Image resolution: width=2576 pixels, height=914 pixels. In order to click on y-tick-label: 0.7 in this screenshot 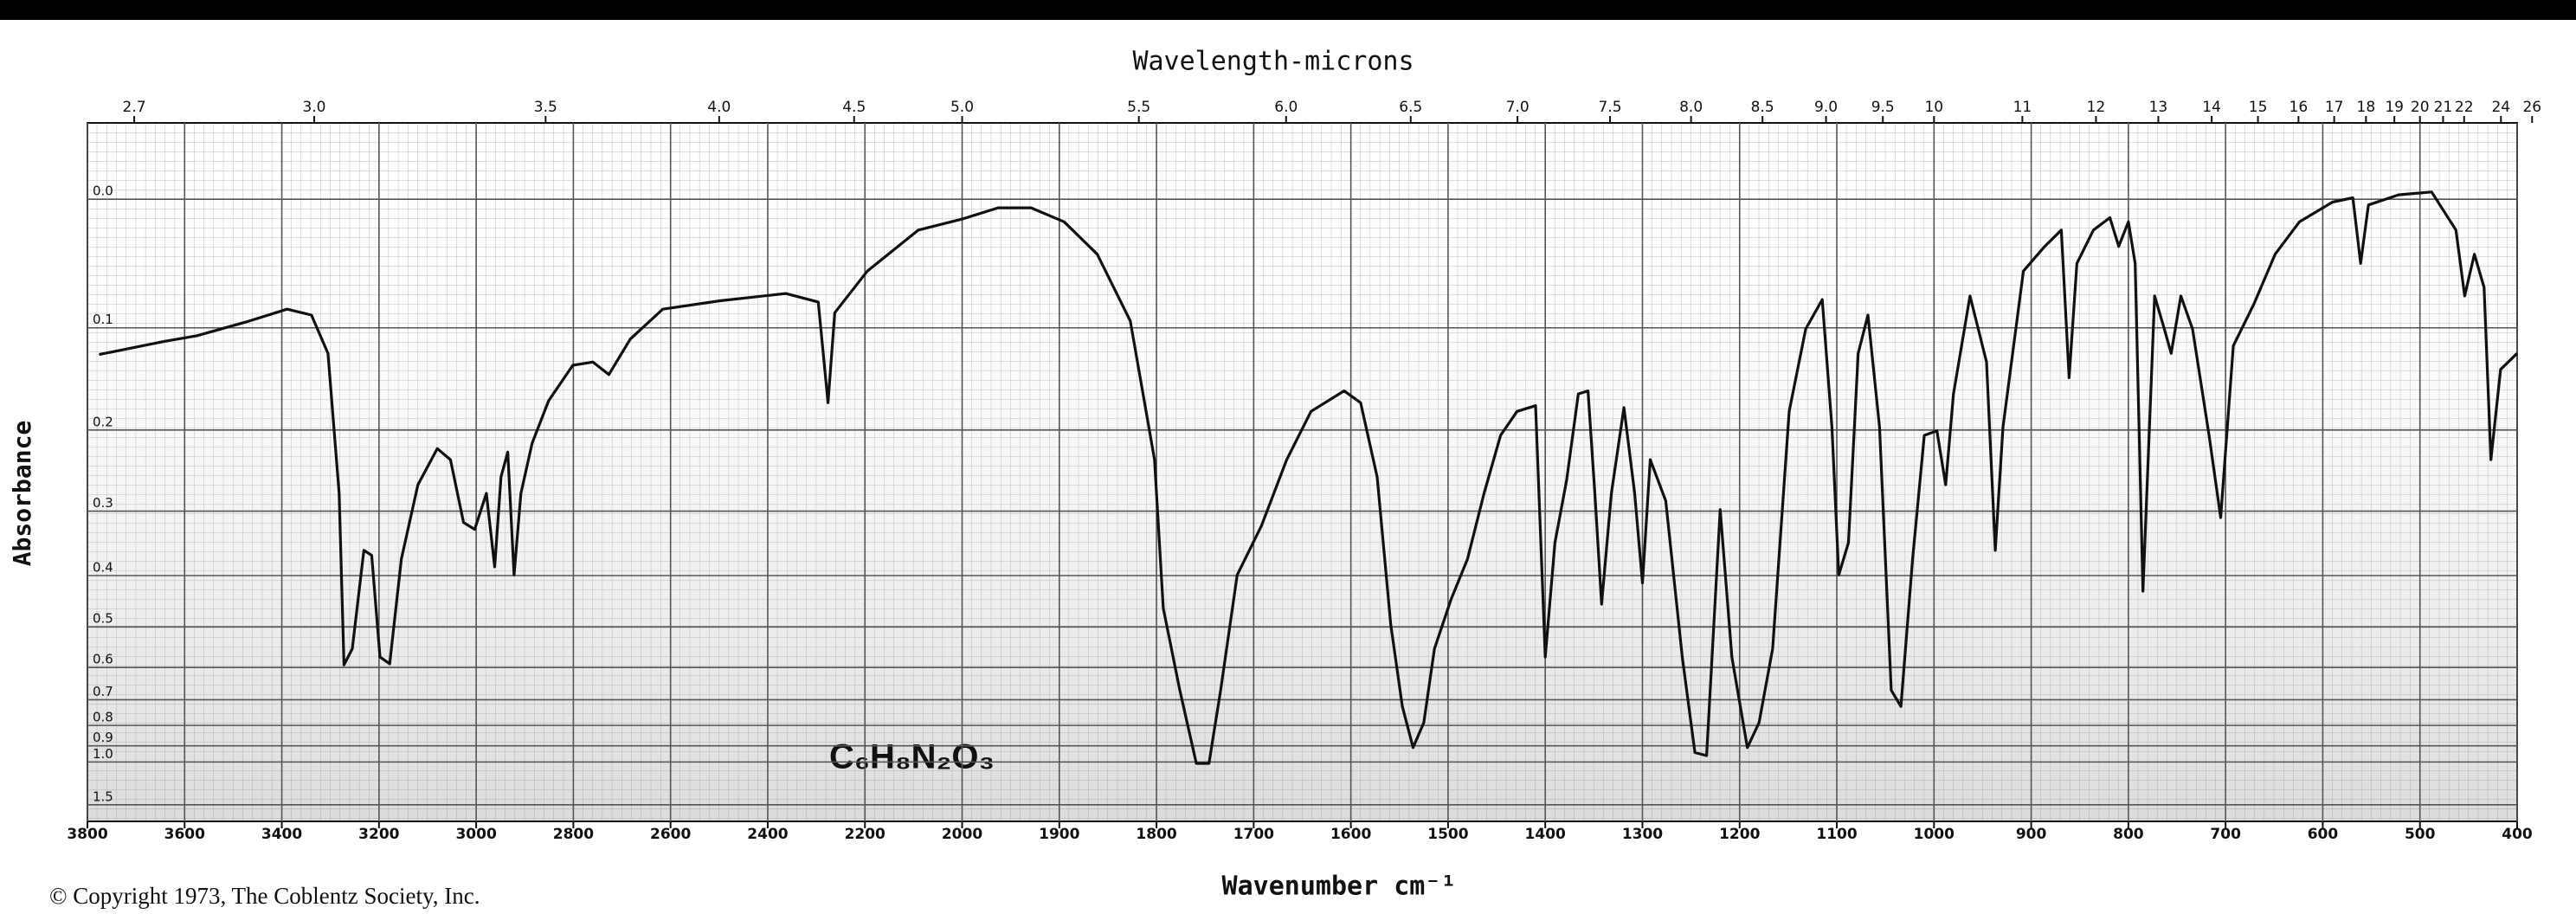, I will do `click(103, 691)`.